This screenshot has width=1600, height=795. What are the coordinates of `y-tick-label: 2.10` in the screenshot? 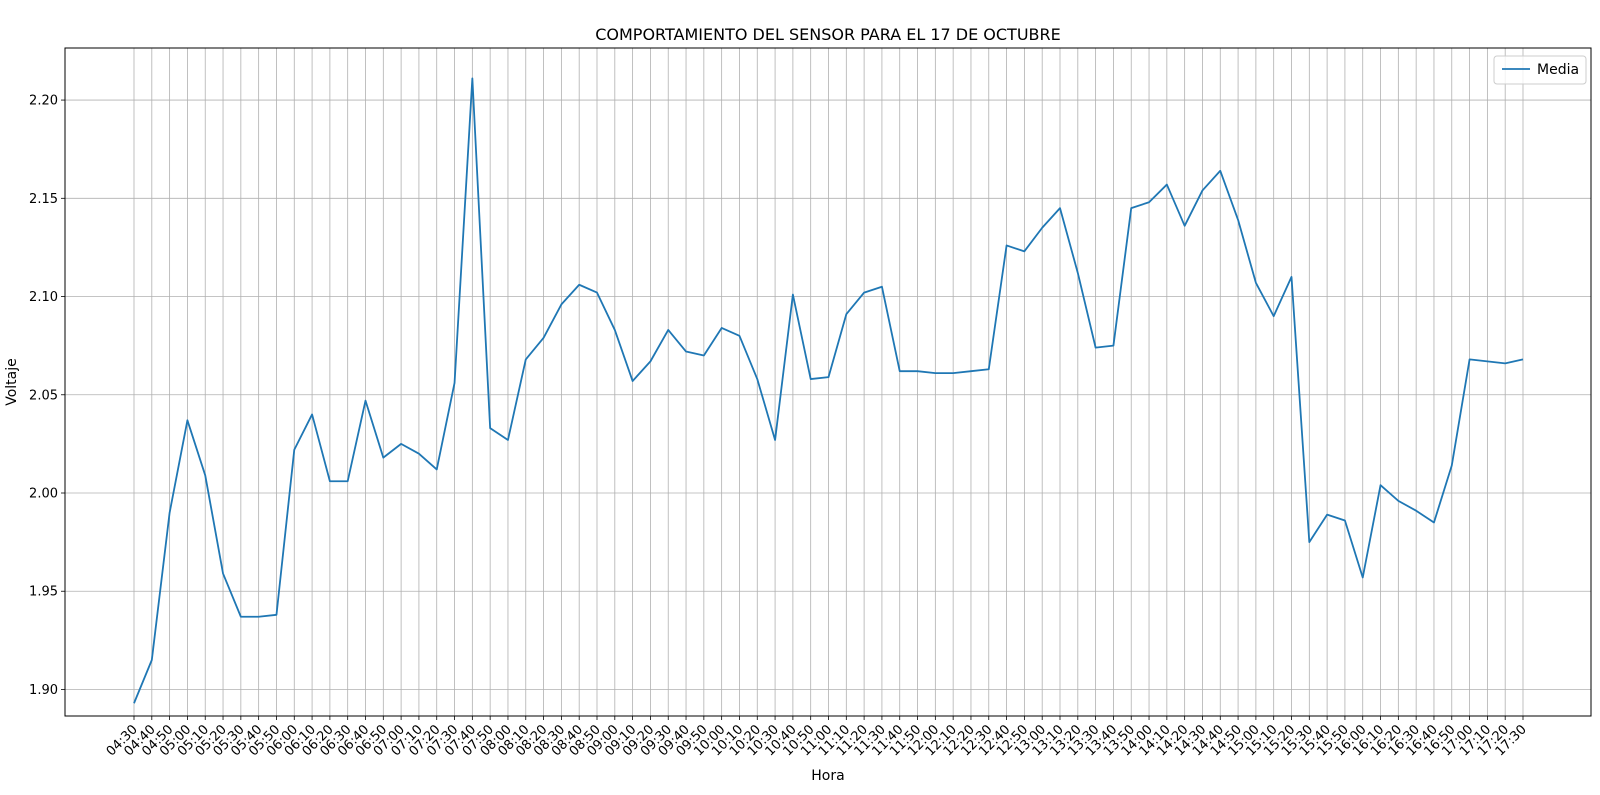 It's located at (43, 297).